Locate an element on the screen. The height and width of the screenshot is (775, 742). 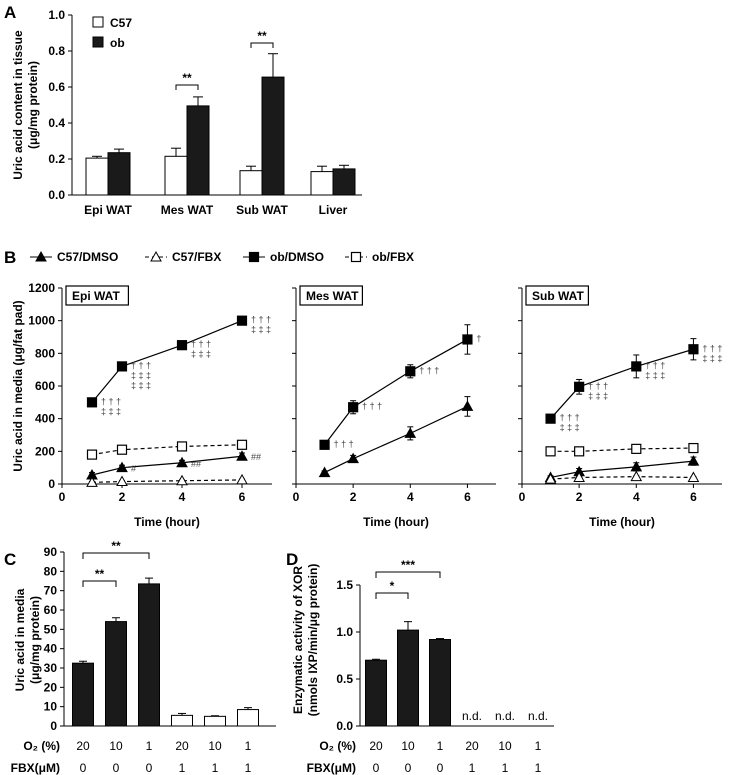
y-tick-label: 1200 is located at coordinates (41, 288).